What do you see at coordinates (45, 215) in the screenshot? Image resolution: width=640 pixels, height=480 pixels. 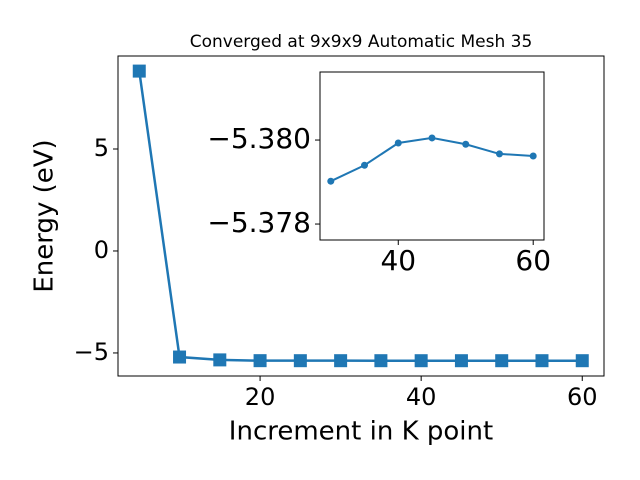 I see `y-axis-label: Energy (eV)` at bounding box center [45, 215].